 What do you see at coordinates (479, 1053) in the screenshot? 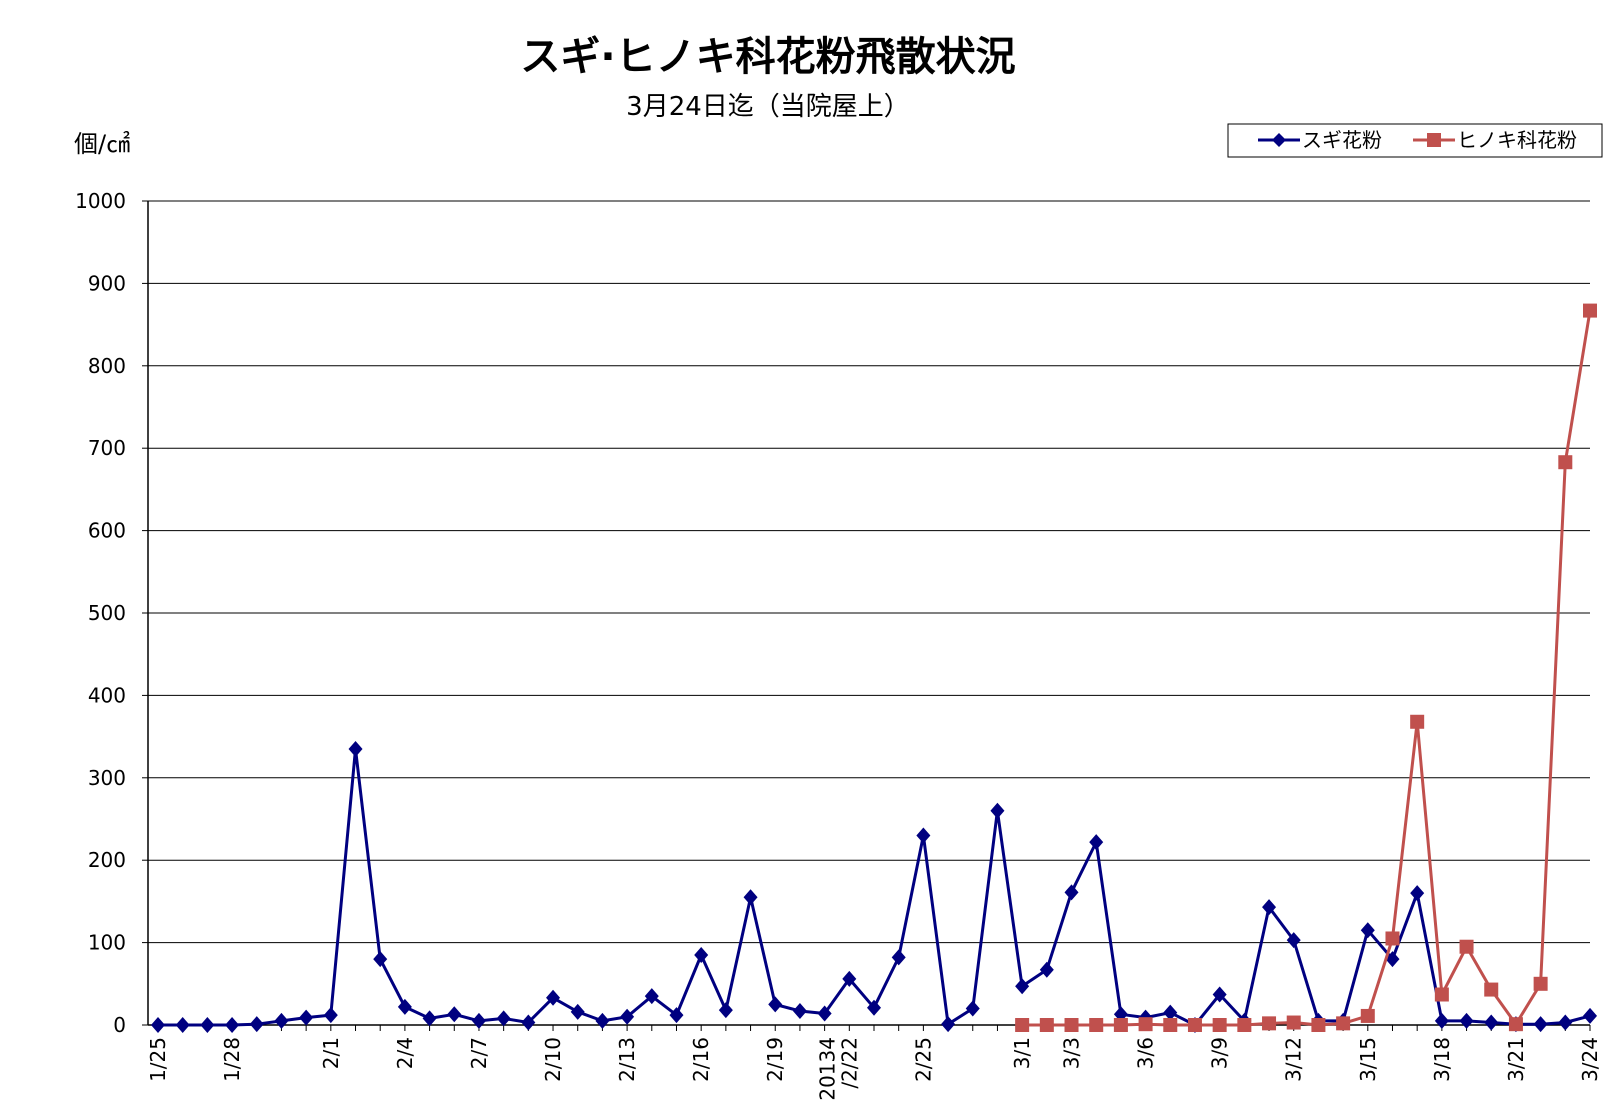
I see `x-tick-label-4: 2/7` at bounding box center [479, 1053].